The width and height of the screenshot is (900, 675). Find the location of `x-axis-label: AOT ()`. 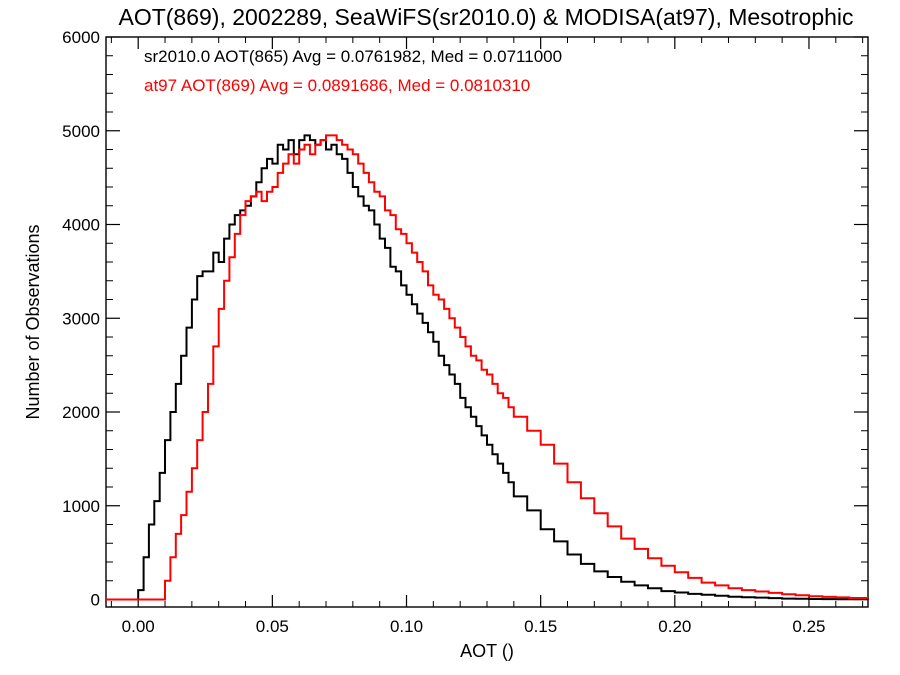

x-axis-label: AOT () is located at coordinates (487, 651).